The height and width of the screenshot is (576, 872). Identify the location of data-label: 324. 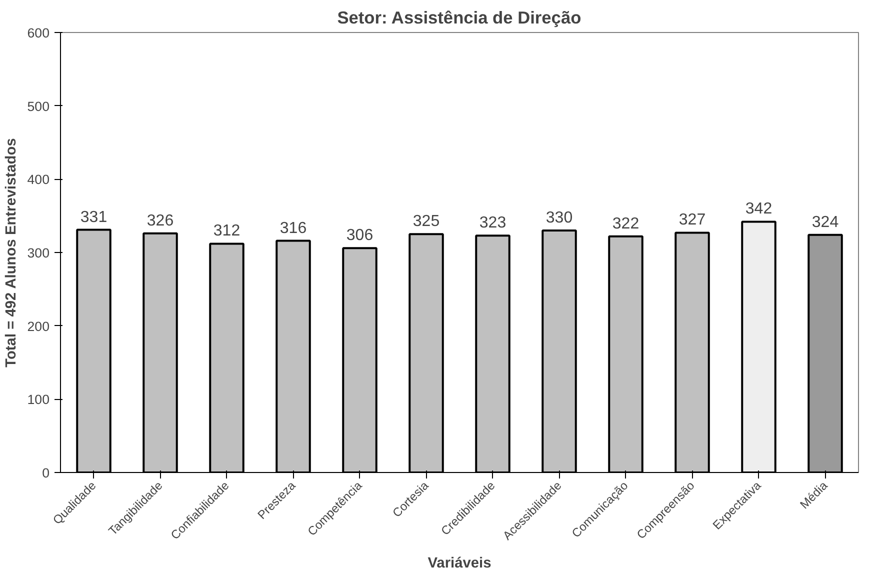
(825, 222).